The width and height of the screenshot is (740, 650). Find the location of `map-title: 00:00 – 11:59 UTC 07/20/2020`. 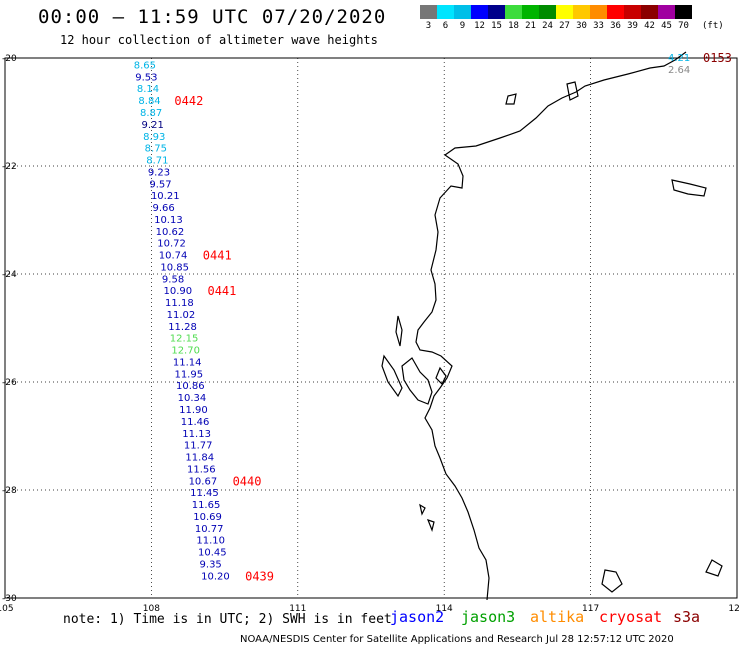

map-title: 00:00 – 11:59 UTC 07/20/2020 is located at coordinates (212, 17).